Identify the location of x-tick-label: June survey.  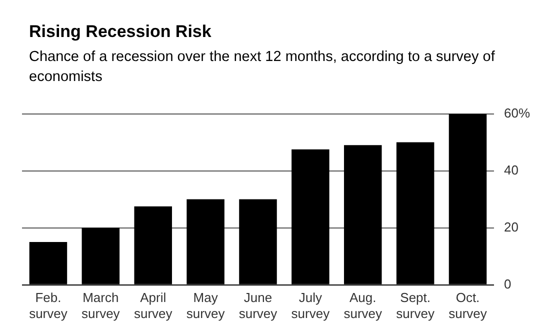
(258, 305).